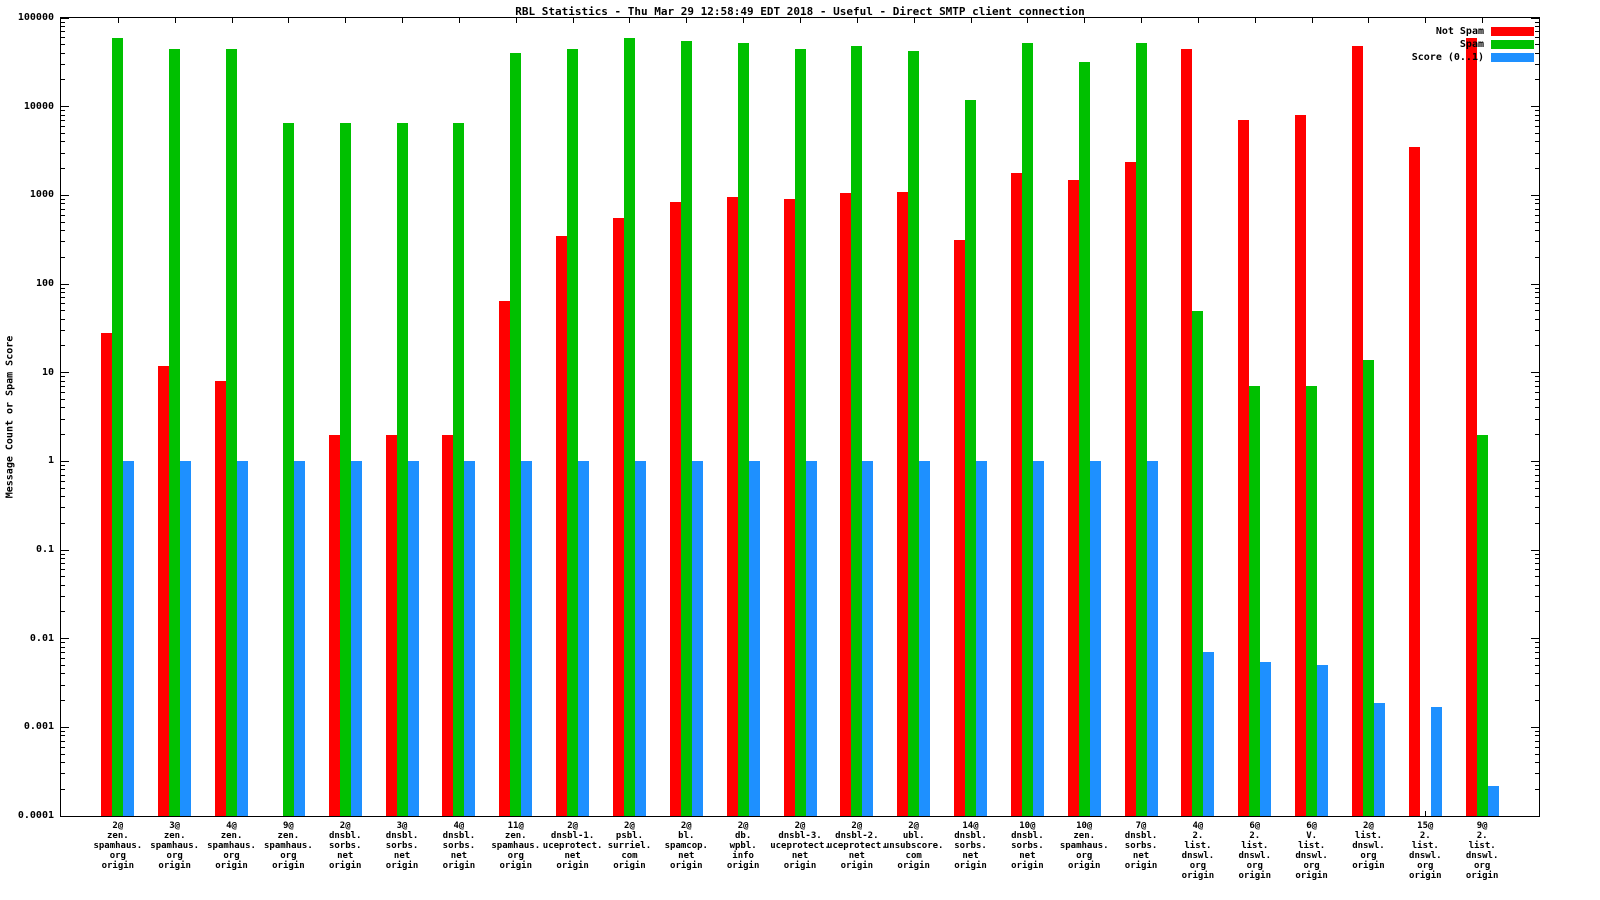 The height and width of the screenshot is (900, 1600). Describe the element at coordinates (629, 846) in the screenshot. I see `x-category-label: 2@ psbl. surriel. com origin` at that location.